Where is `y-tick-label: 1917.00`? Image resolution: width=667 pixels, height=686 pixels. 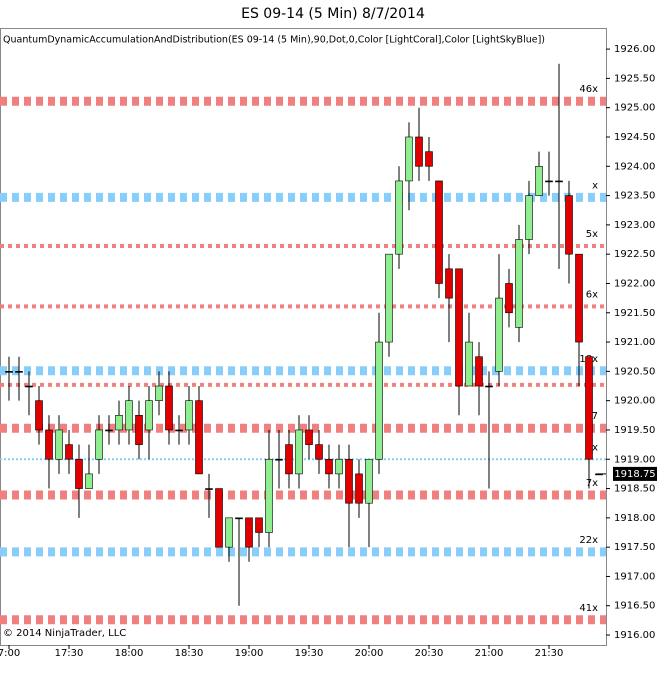
y-tick-label: 1917.00 is located at coordinates (634, 576).